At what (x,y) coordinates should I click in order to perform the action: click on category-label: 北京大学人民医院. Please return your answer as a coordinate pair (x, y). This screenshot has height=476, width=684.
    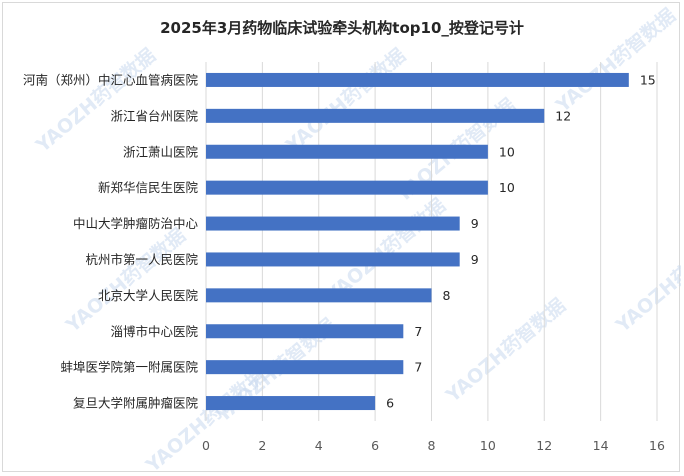
    Looking at the image, I should click on (148, 295).